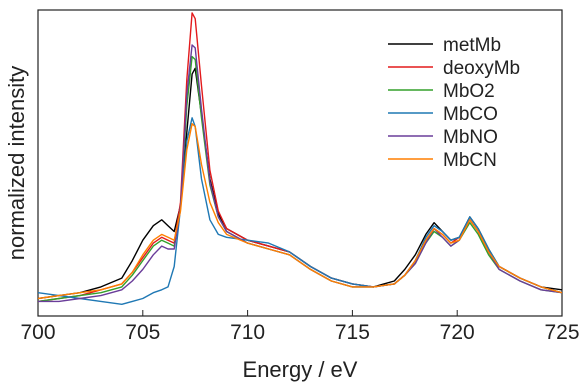  Describe the element at coordinates (16, 163) in the screenshot. I see `y-axis-title: normalized intensity` at that location.